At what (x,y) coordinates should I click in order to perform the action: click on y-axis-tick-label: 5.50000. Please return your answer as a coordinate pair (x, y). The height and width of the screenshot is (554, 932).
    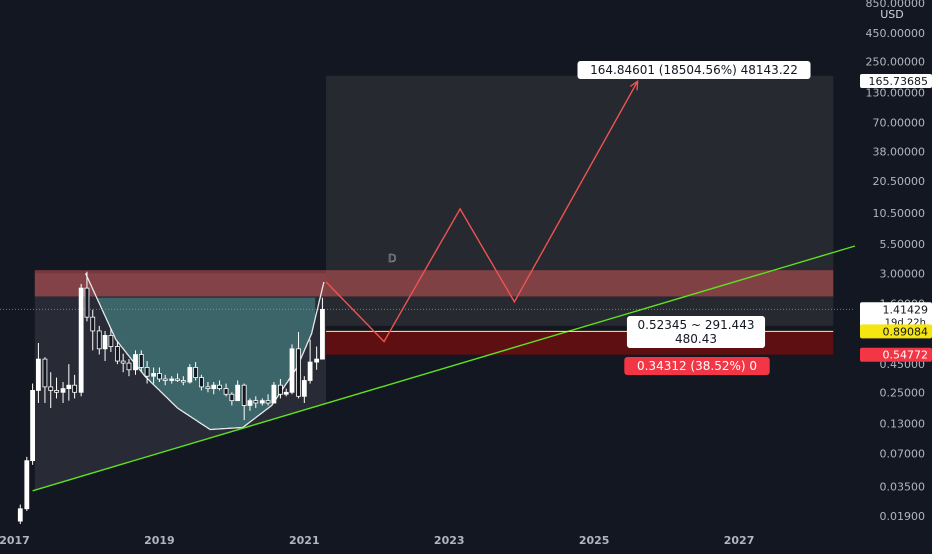
    Looking at the image, I should click on (903, 244).